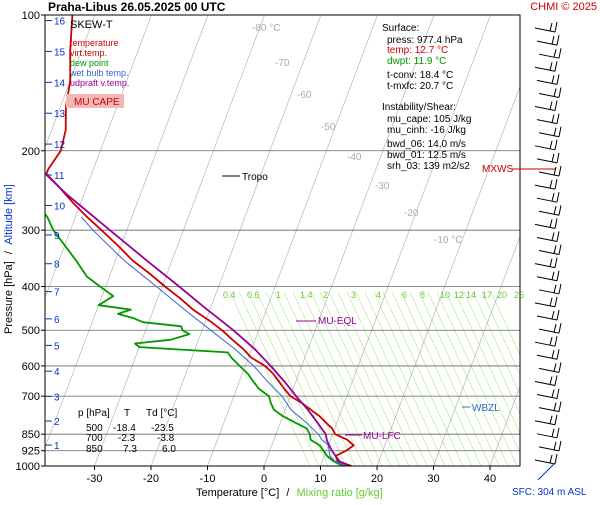 This screenshot has height=505, width=600. What do you see at coordinates (130, 449) in the screenshot?
I see `level-table-row-850-t: 7.3` at bounding box center [130, 449].